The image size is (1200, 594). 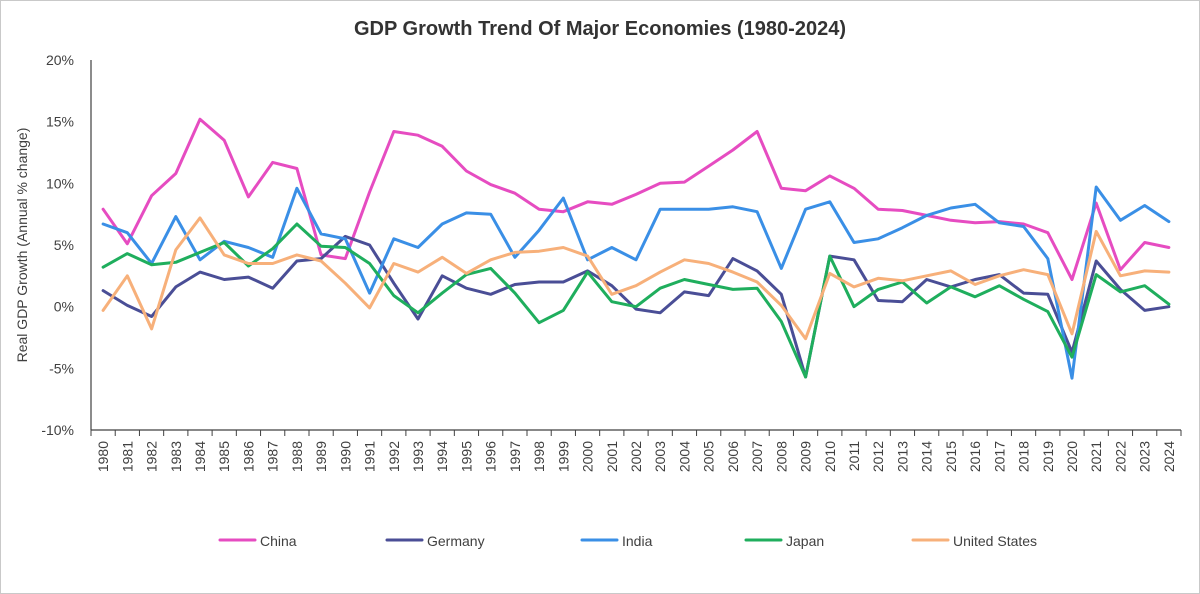 What do you see at coordinates (684, 456) in the screenshot?
I see `x-tick-label: 2004` at bounding box center [684, 456].